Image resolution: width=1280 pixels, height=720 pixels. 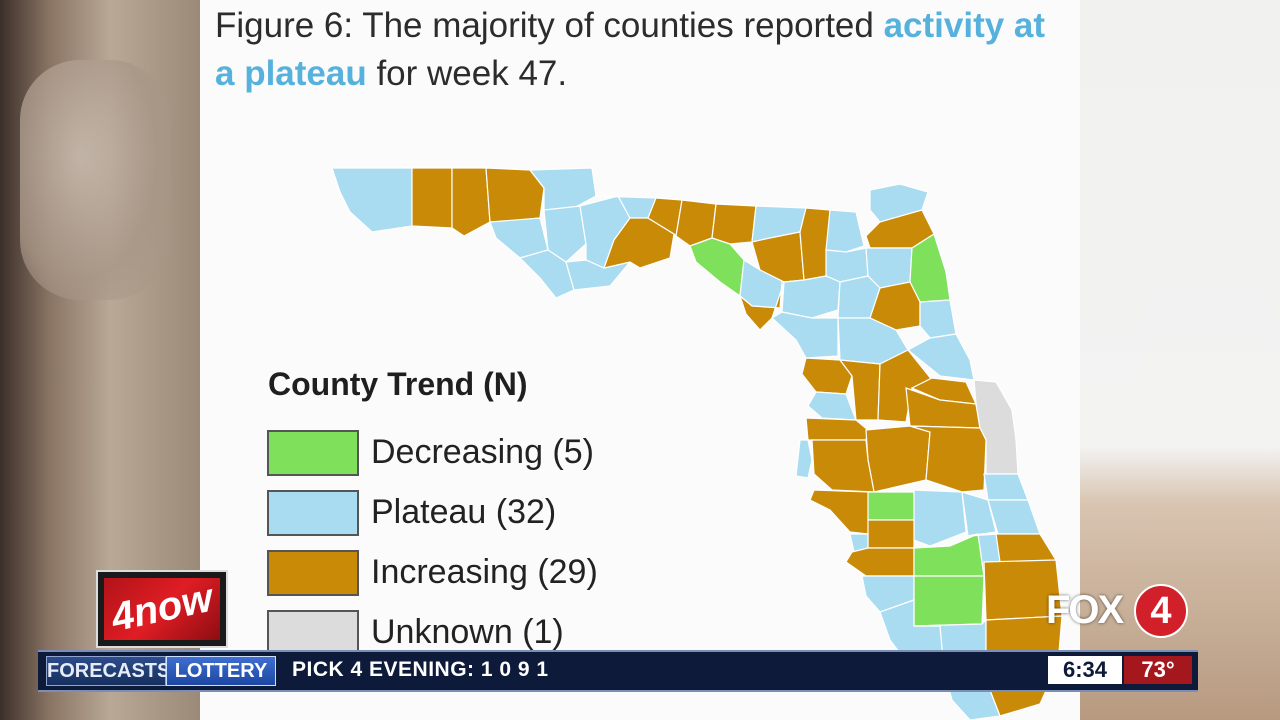 I want to click on legend-title: County Trend (N), so click(x=398, y=384).